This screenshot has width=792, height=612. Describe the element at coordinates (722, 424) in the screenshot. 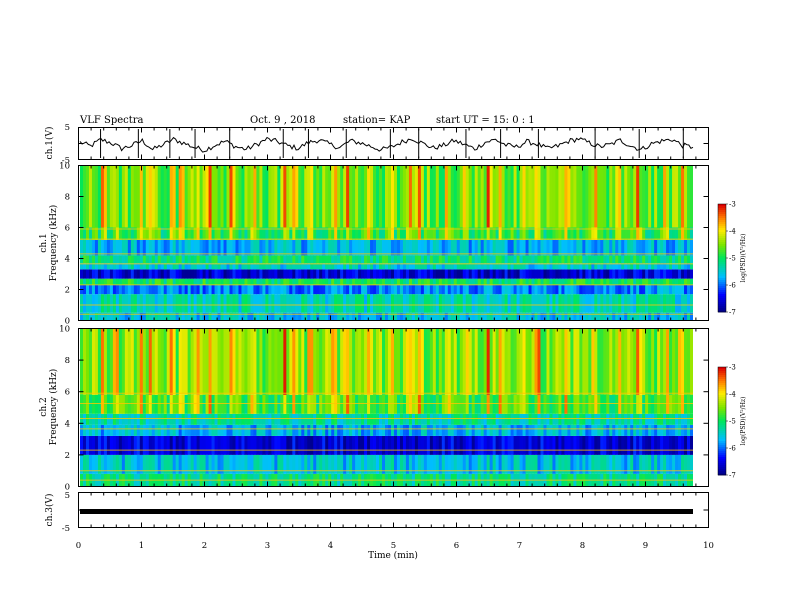

I see `colorbar-segment` at that location.